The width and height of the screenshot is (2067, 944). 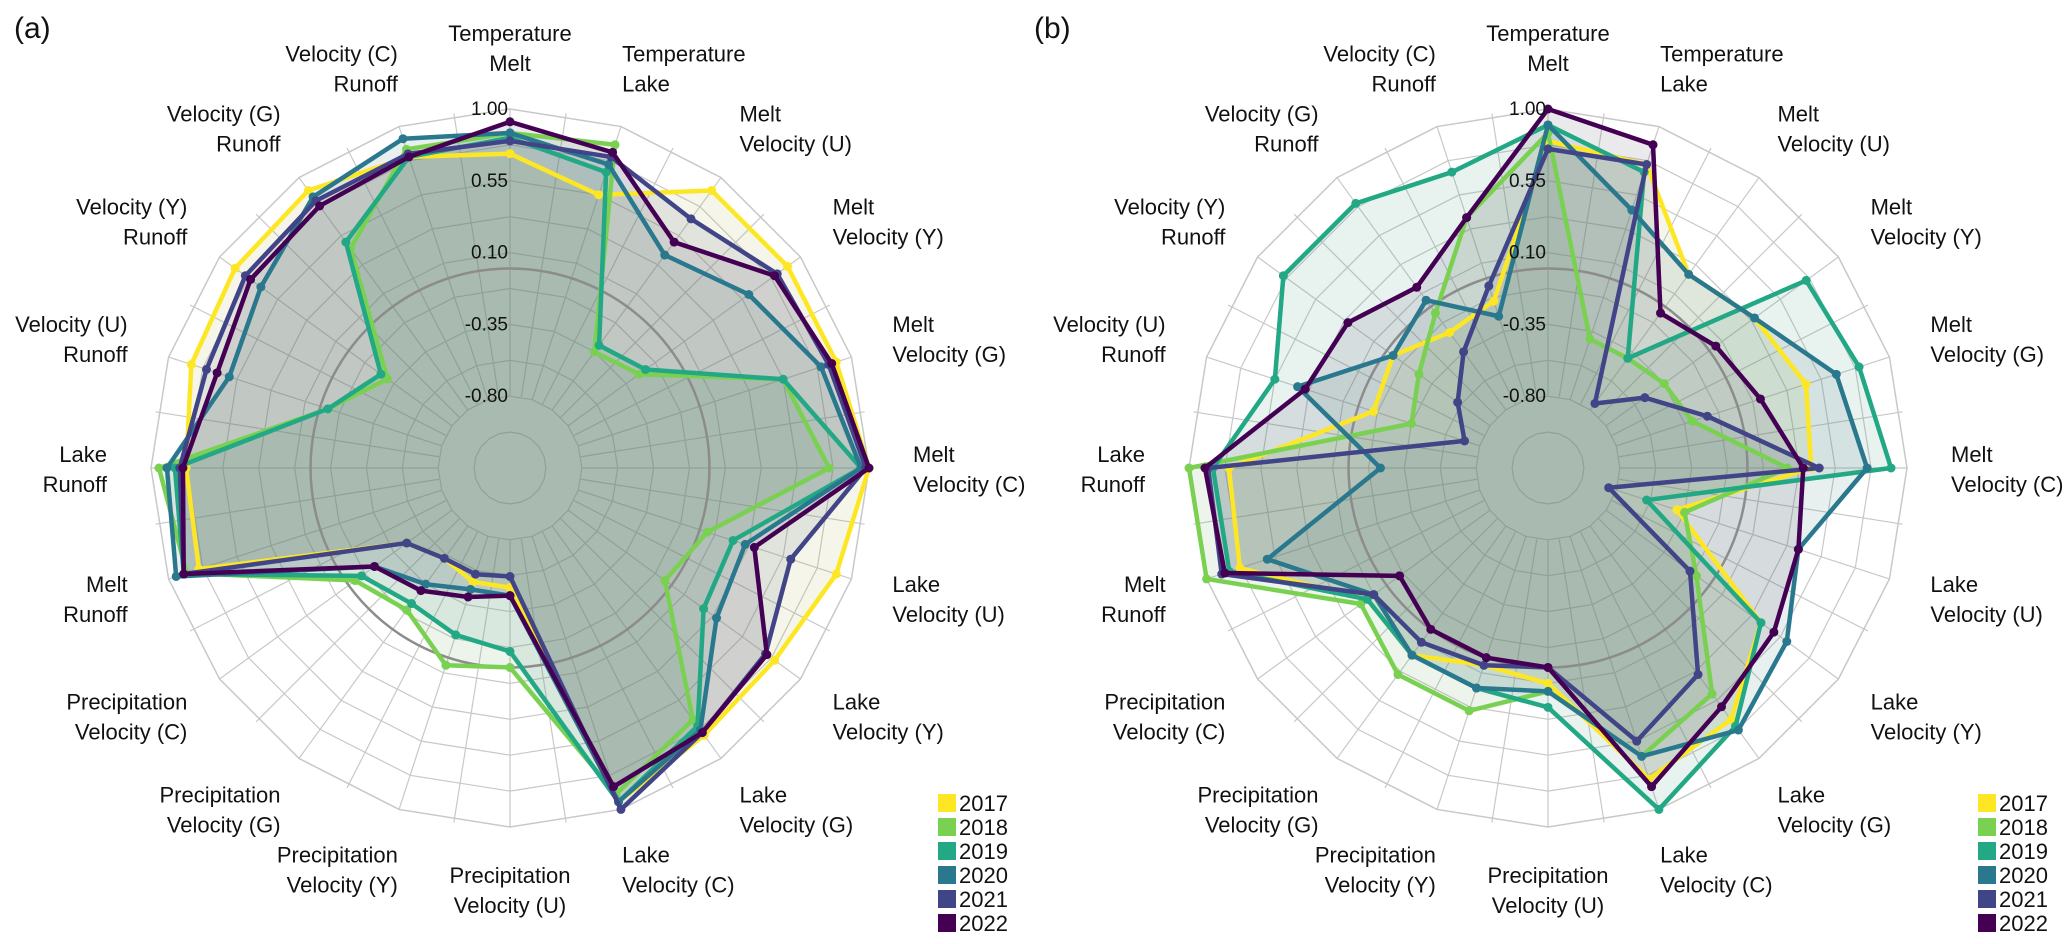 What do you see at coordinates (95, 354) in the screenshot?
I see `axis-label-line: Runoff` at bounding box center [95, 354].